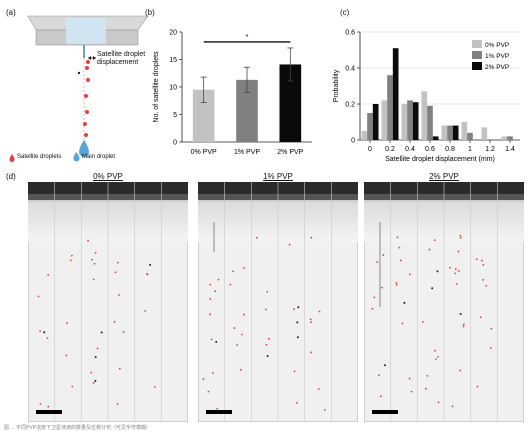 This screenshot has width=529, height=431. Describe the element at coordinates (350, 69) in the screenshot. I see `y-tick-label: 0.4` at that location.